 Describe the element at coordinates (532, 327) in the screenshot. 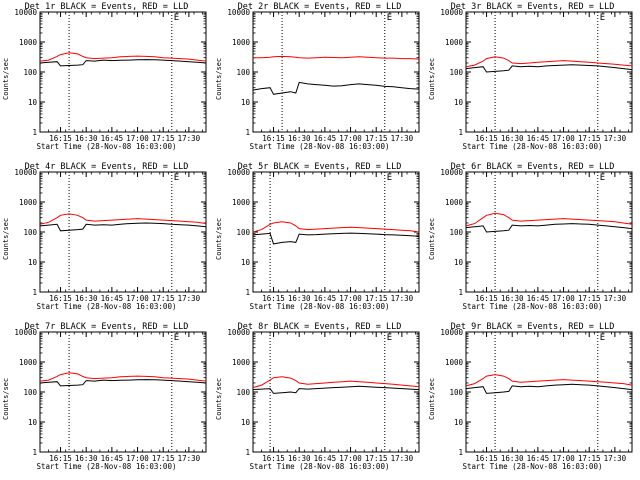

I see `panel-title: Det 9r BLACK = Events, RED = LLD` at that location.